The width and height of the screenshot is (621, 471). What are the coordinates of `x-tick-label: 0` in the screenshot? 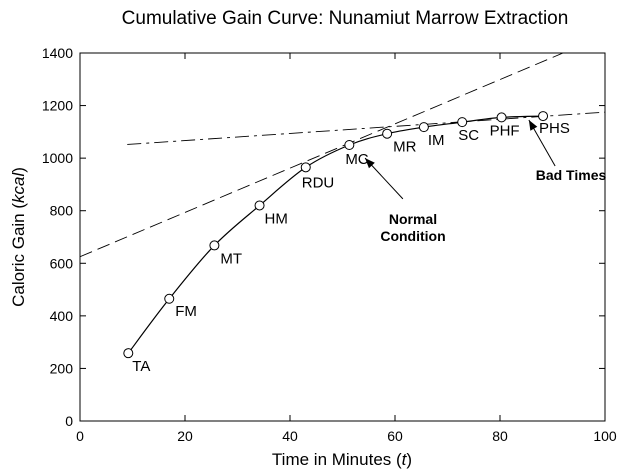 It's located at (80, 436).